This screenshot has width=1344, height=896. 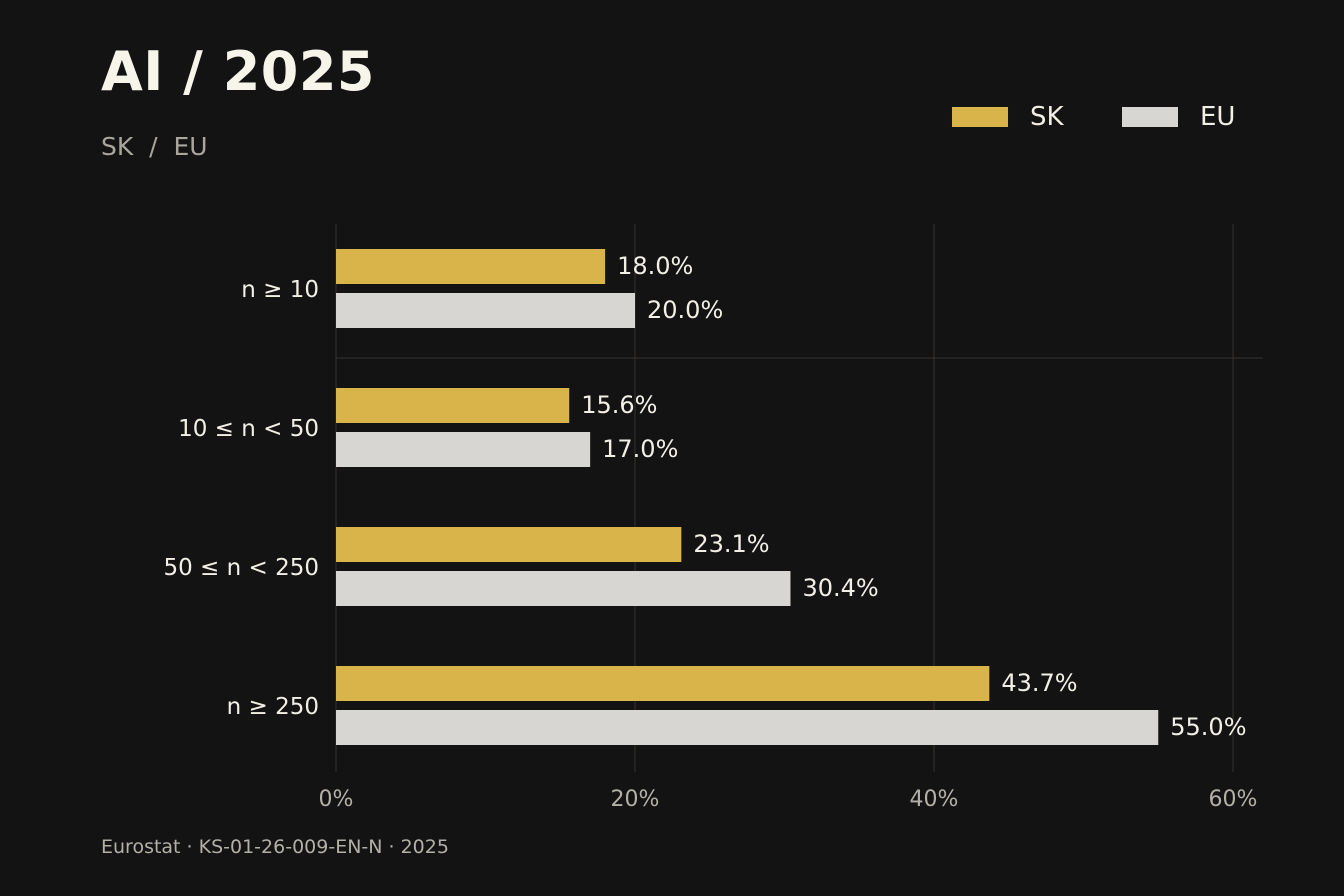 I want to click on category-label: n ≥ 10, so click(x=280, y=290).